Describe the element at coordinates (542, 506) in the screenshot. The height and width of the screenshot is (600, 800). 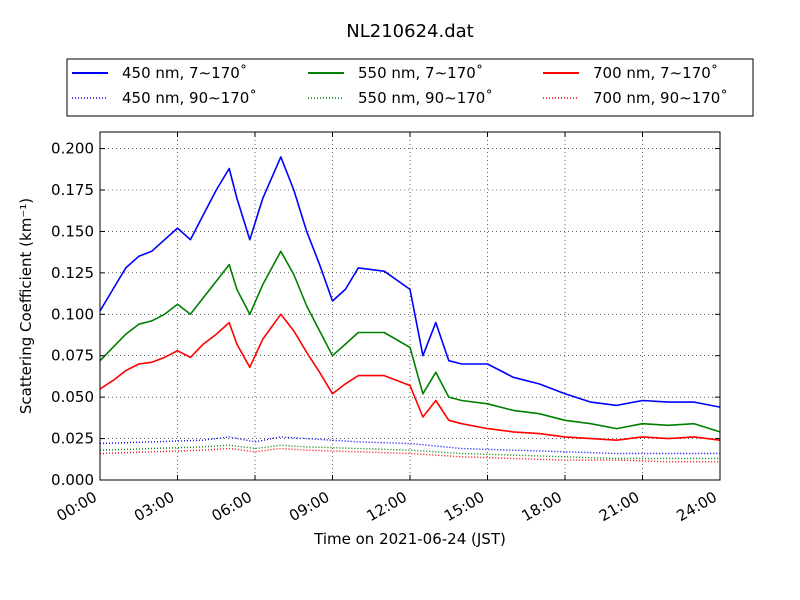
I see `x-tick-label: 18:00` at that location.